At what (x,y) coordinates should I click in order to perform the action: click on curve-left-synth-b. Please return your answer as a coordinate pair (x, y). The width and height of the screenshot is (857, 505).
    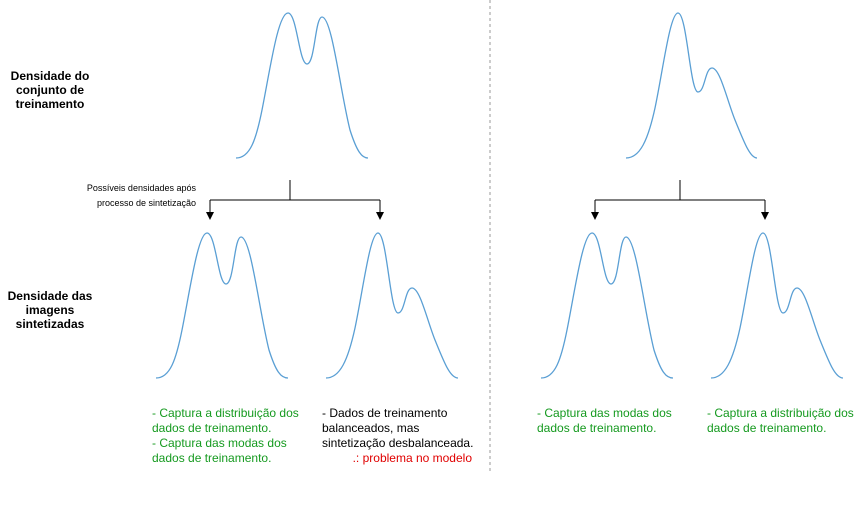
    Looking at the image, I should click on (392, 305).